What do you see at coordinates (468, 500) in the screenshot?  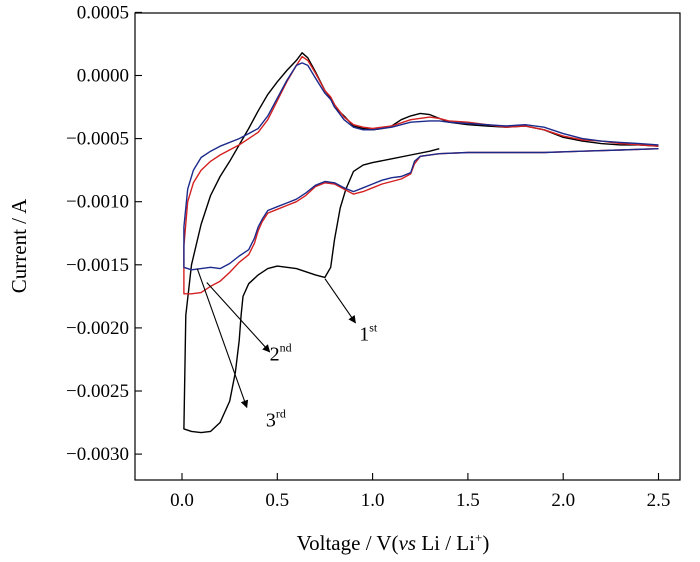 I see `x-tick-label: 1.5` at bounding box center [468, 500].